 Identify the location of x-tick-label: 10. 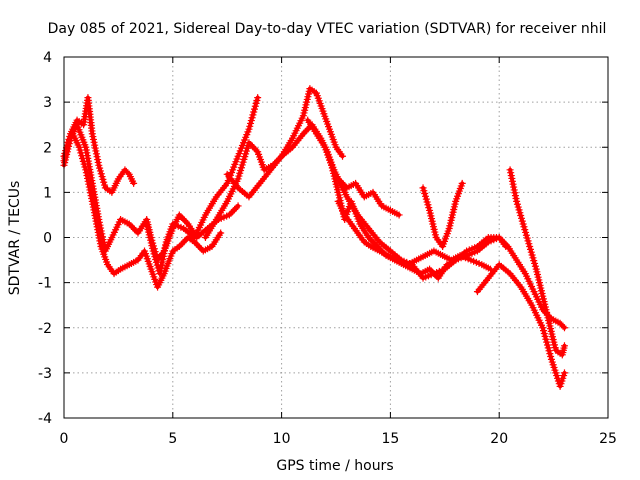
(282, 439).